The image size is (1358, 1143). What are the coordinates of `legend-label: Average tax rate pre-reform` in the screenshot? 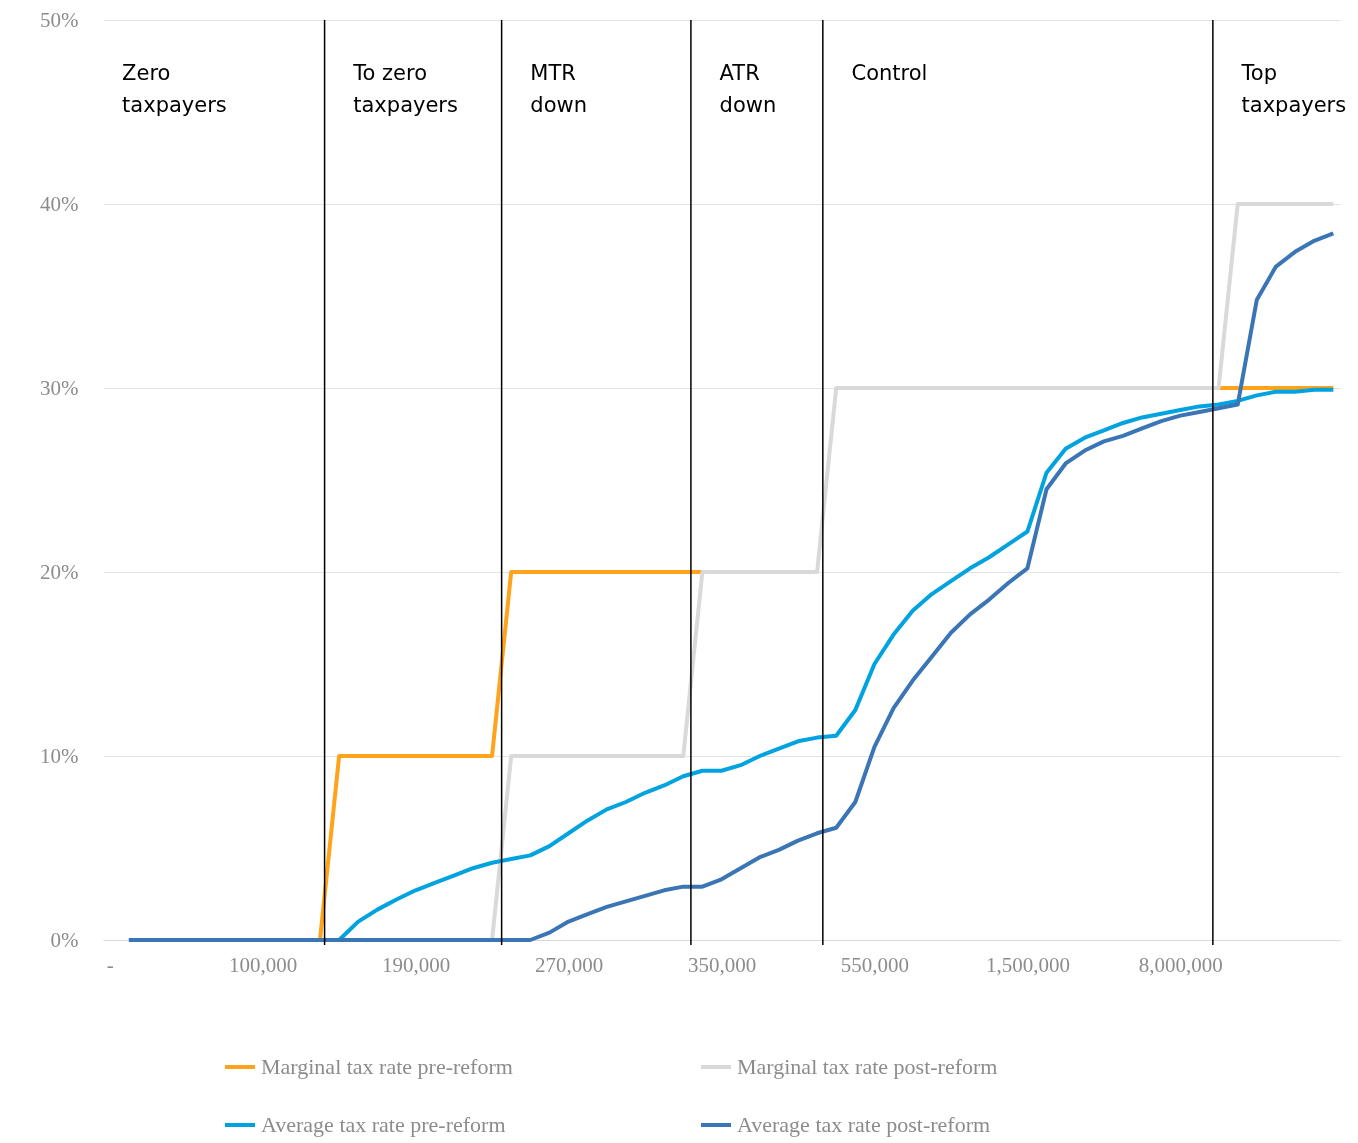 It's located at (383, 1124).